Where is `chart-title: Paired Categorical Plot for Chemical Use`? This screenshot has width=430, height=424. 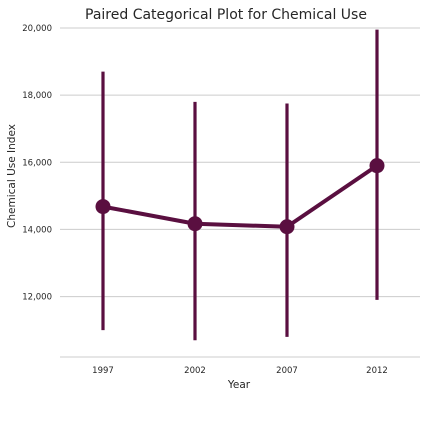
chart-title: Paired Categorical Plot for Chemical Use is located at coordinates (226, 15).